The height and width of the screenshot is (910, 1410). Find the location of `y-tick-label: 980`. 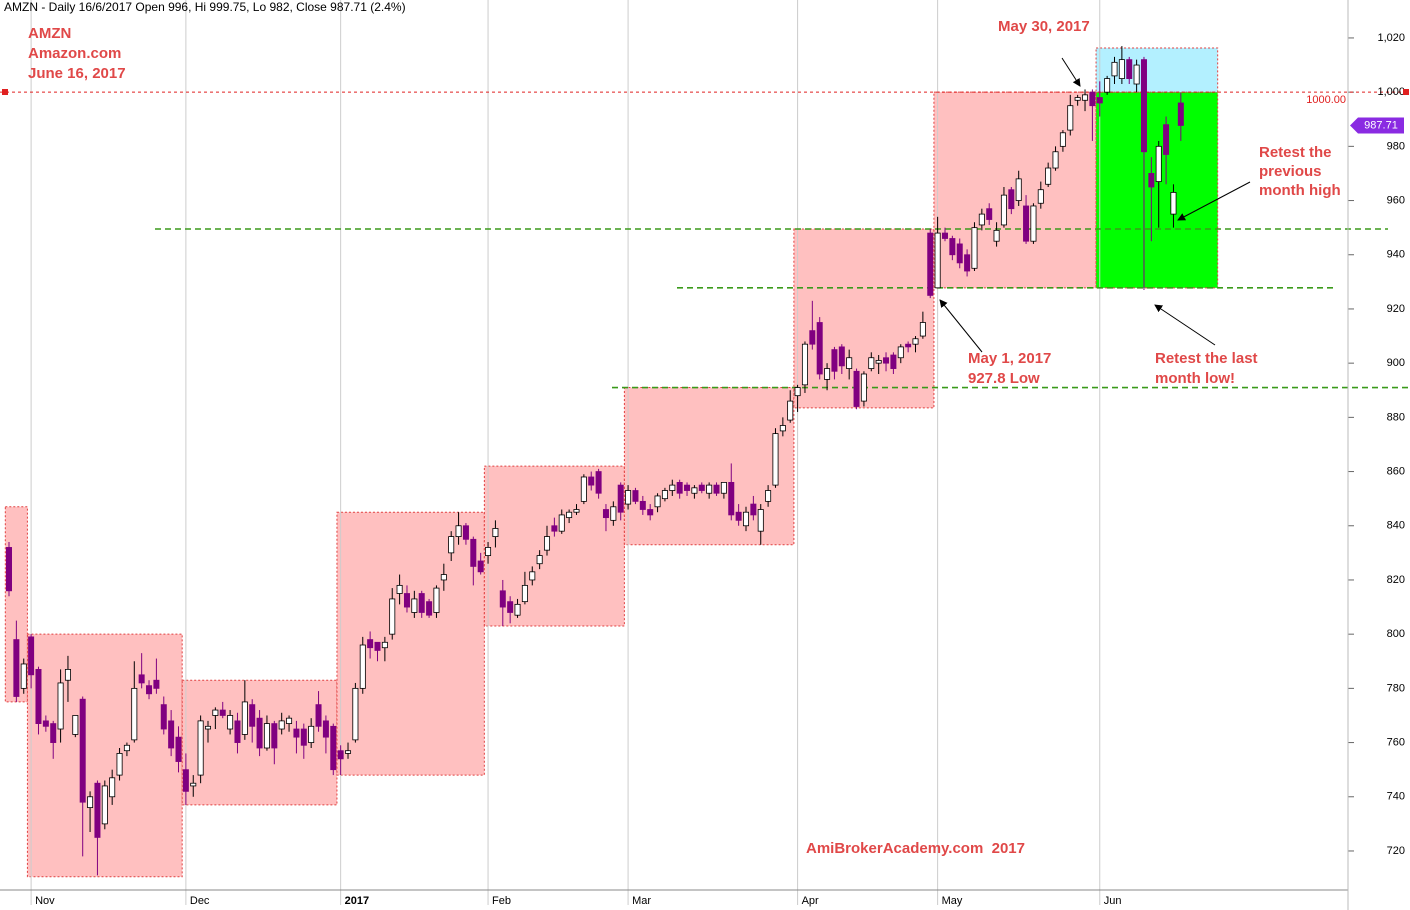

y-tick-label: 980 is located at coordinates (1396, 146).